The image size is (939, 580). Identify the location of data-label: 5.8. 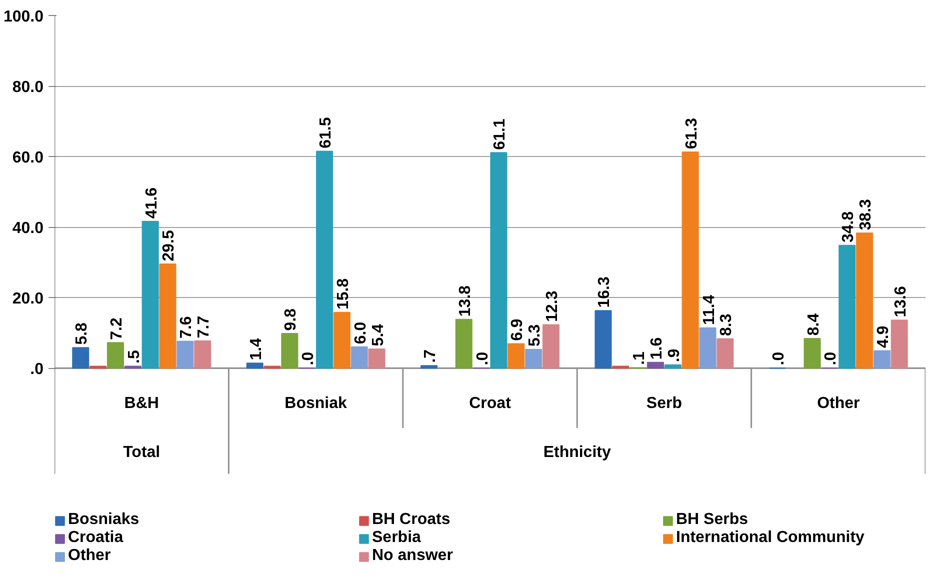
(82, 333).